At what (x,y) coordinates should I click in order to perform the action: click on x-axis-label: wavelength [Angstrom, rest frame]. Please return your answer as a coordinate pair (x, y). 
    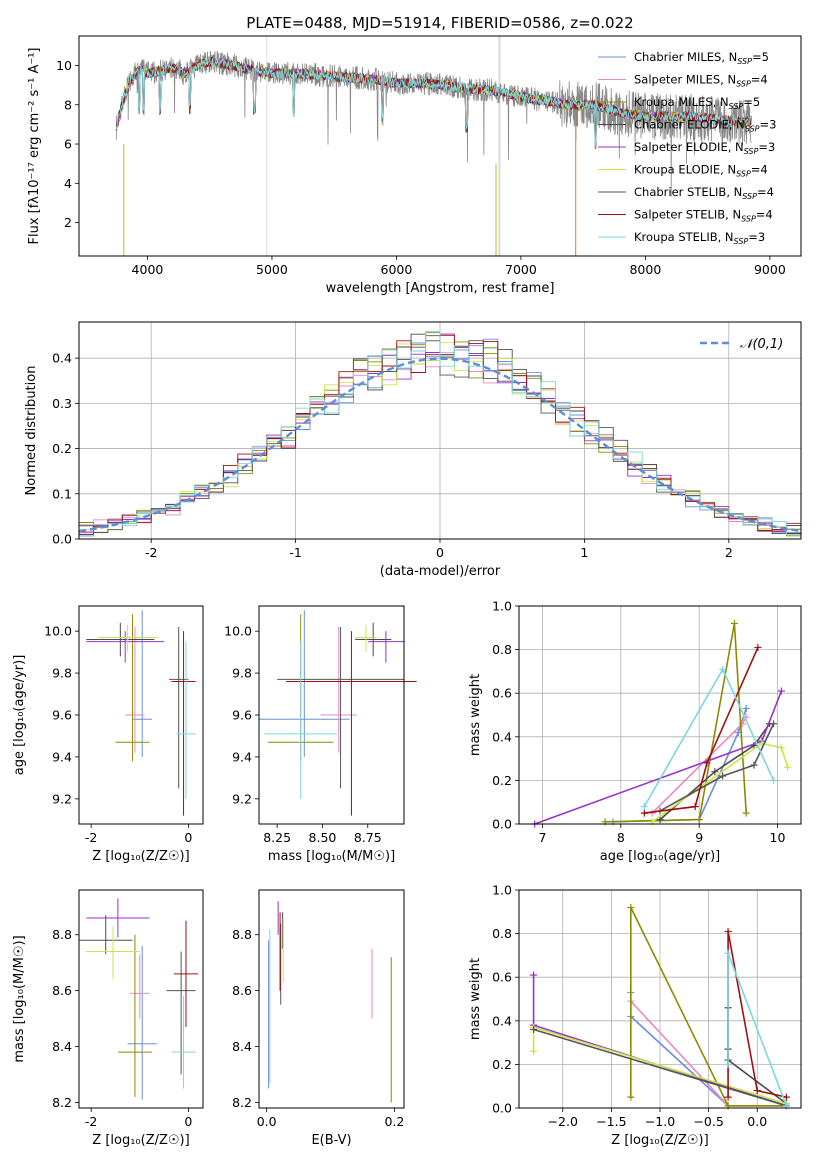
    Looking at the image, I should click on (440, 288).